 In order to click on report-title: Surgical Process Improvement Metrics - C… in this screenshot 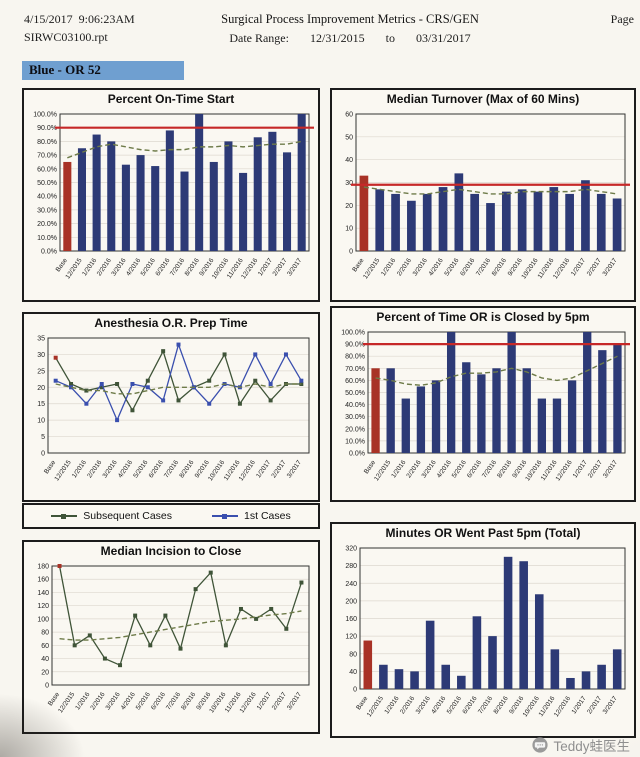, I will do `click(350, 19)`.